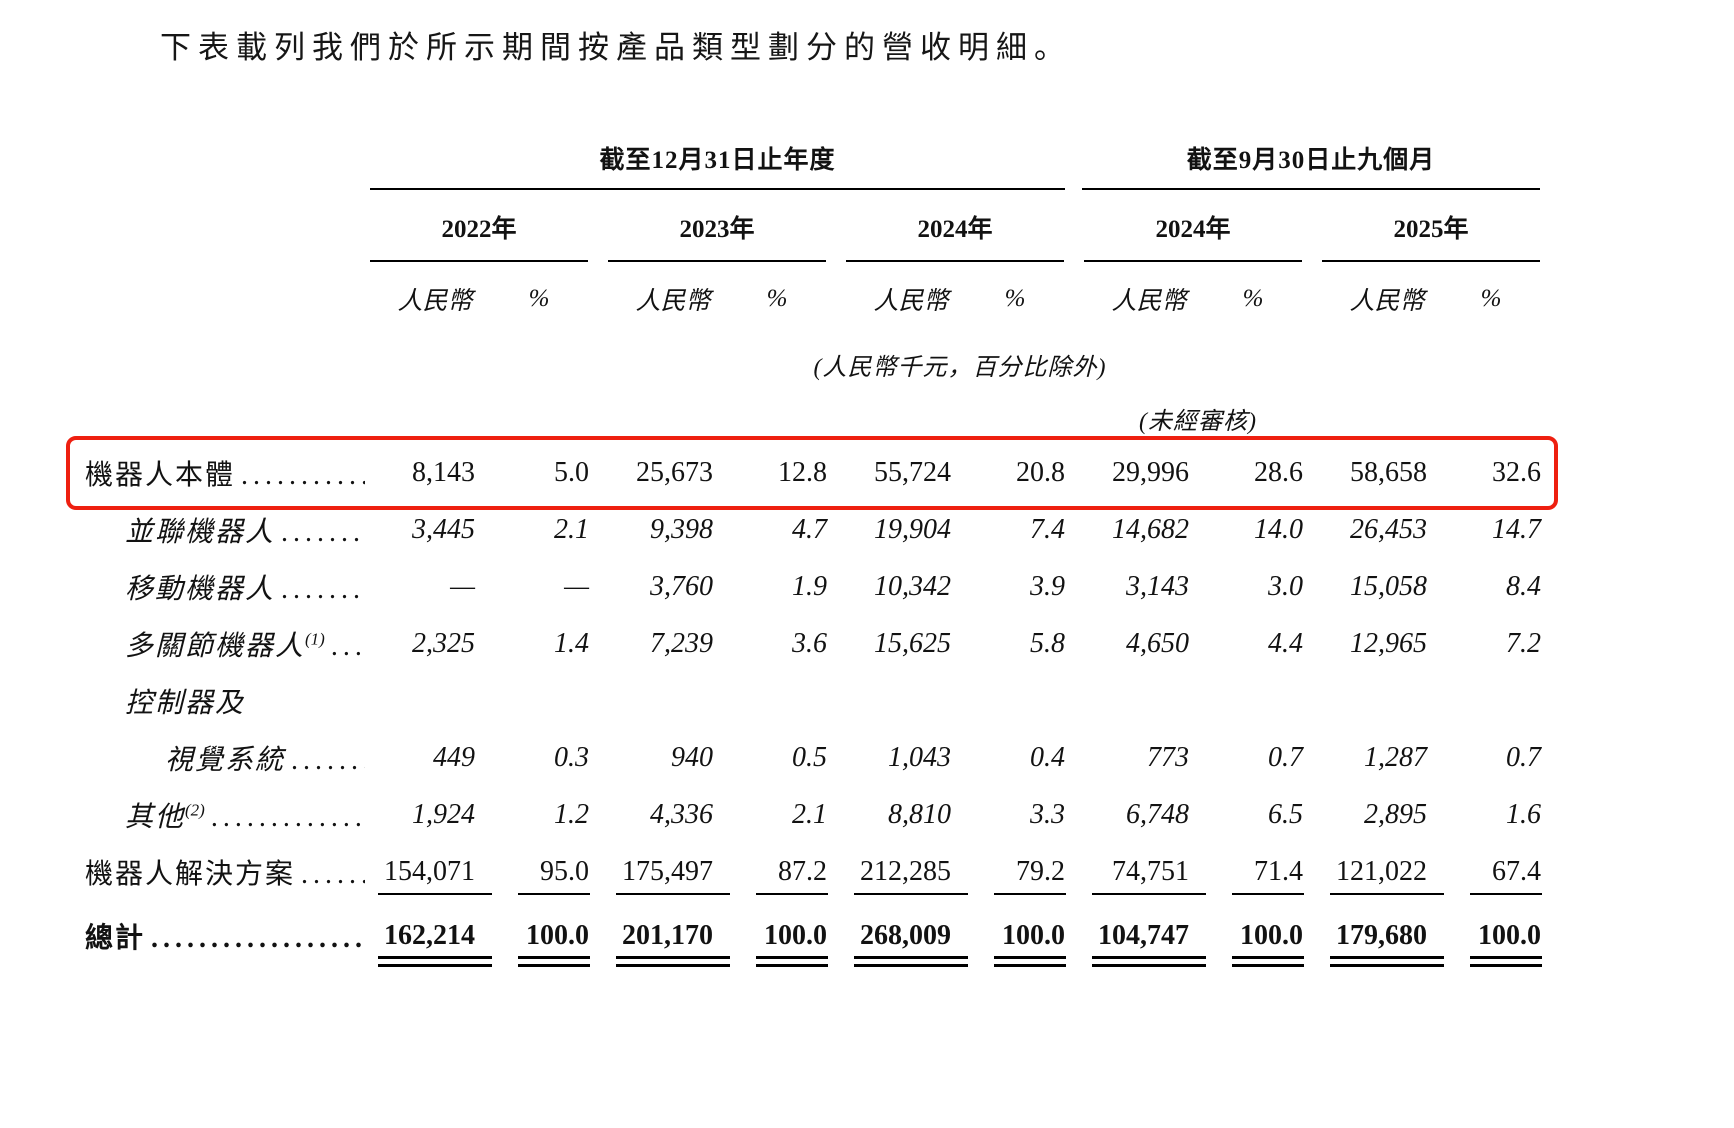 The image size is (1734, 1128). Describe the element at coordinates (443, 643) in the screenshot. I see `value-cell: 2,325` at that location.